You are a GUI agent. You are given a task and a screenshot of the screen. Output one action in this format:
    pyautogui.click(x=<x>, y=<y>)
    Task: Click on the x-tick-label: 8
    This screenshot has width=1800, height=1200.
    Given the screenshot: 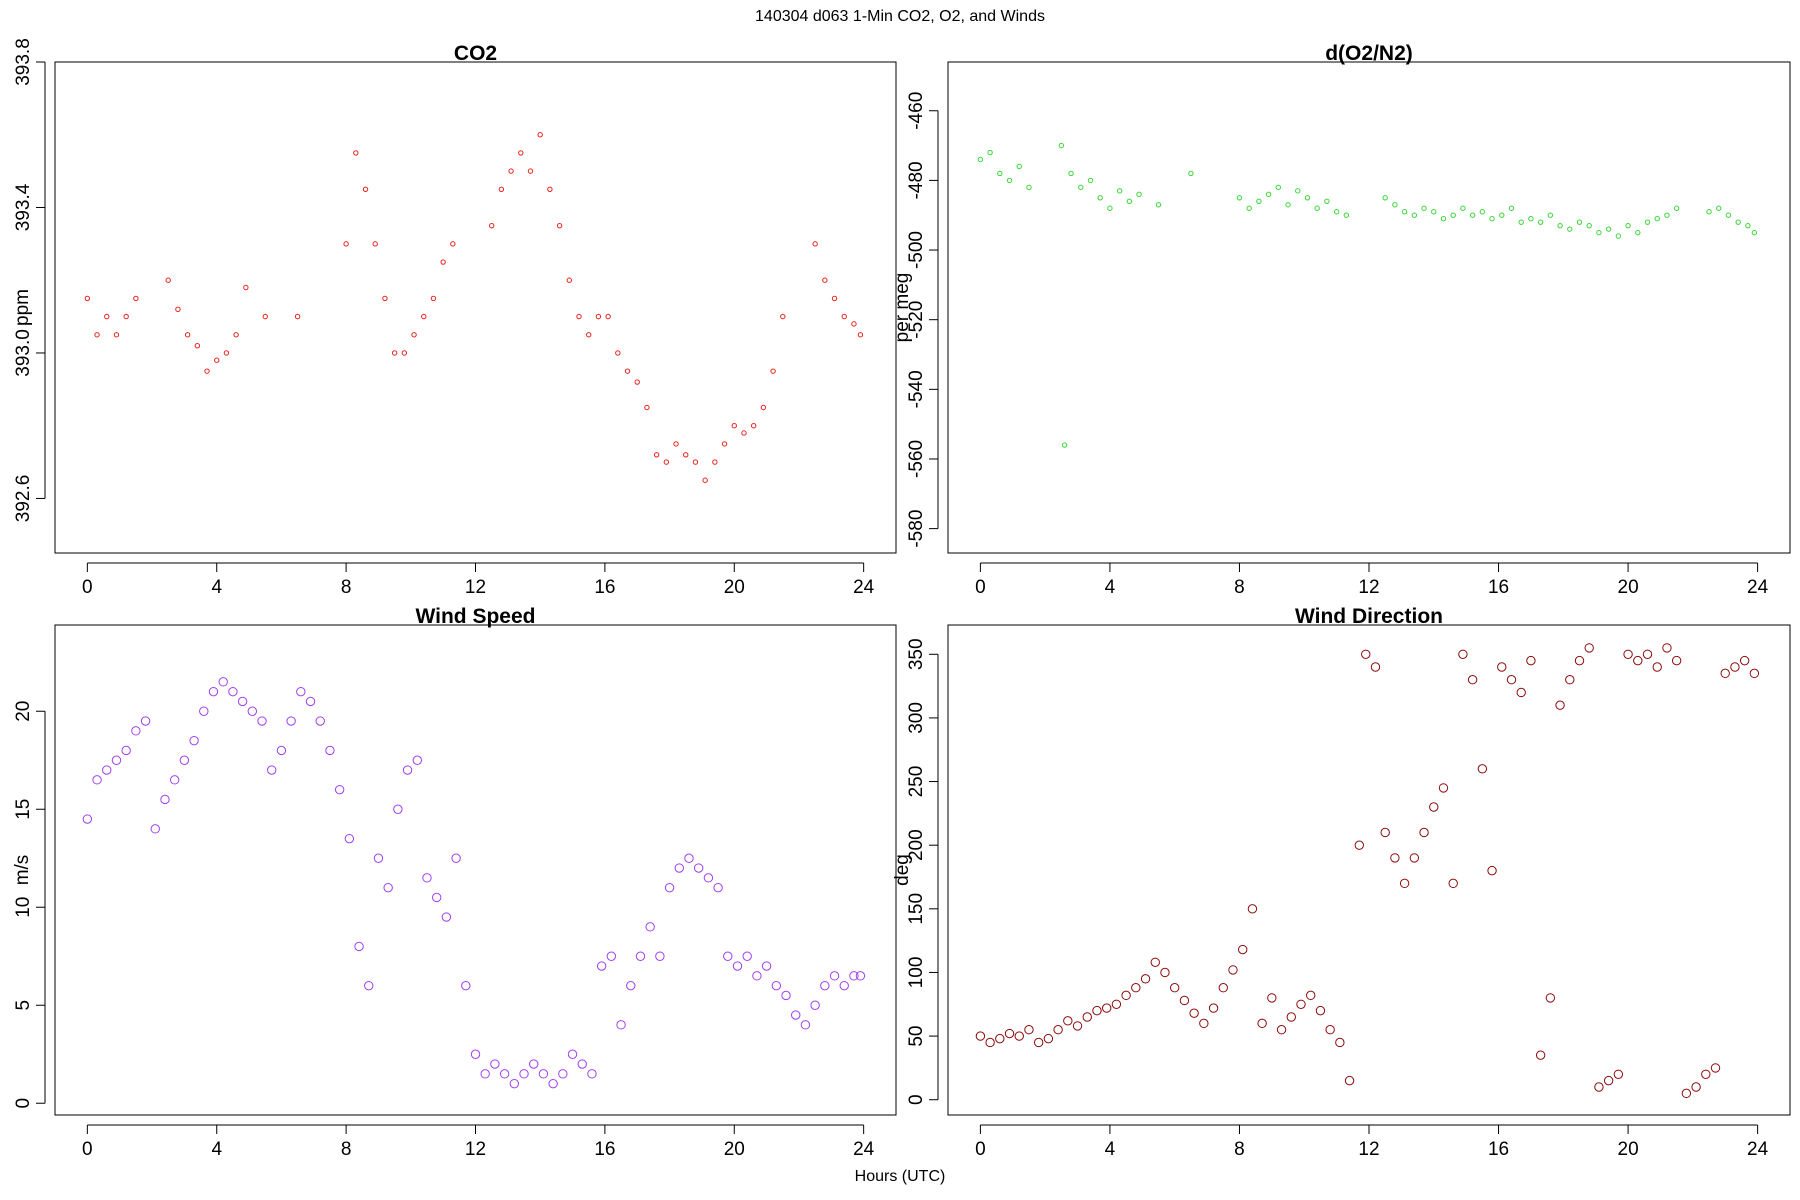 What is the action you would take?
    pyautogui.click(x=1239, y=1149)
    